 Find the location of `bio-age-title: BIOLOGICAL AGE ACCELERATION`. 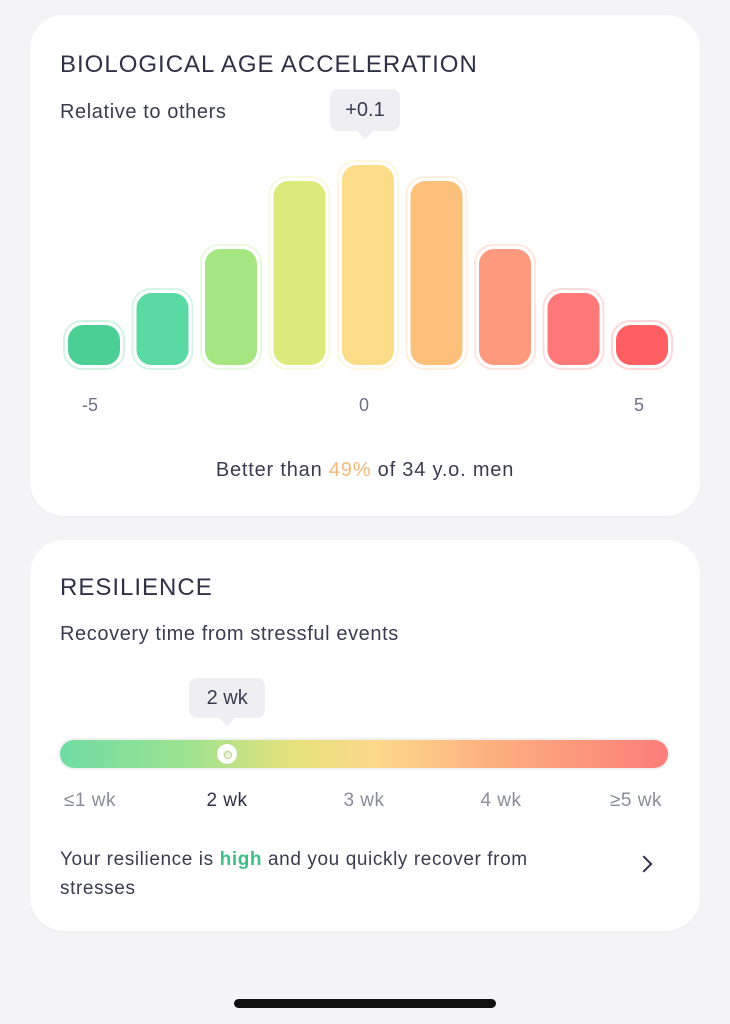

bio-age-title: BIOLOGICAL AGE ACCELERATION is located at coordinates (269, 64).